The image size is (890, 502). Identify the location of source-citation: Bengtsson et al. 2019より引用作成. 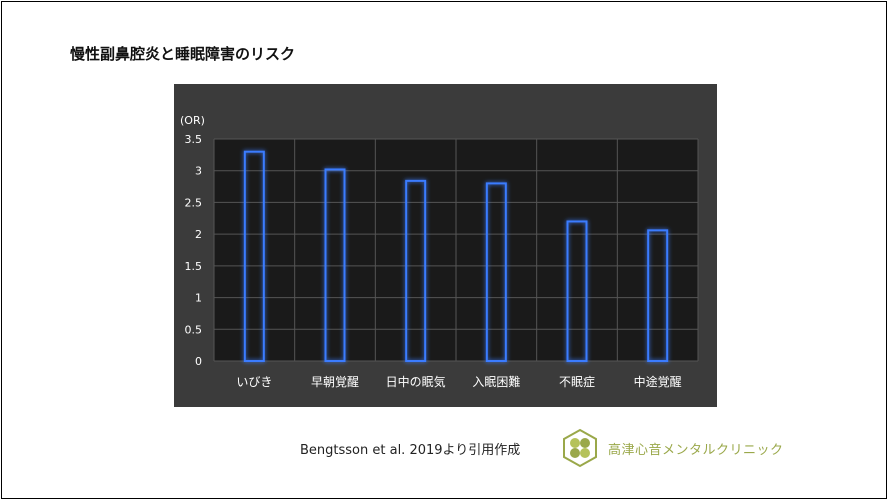
(410, 450).